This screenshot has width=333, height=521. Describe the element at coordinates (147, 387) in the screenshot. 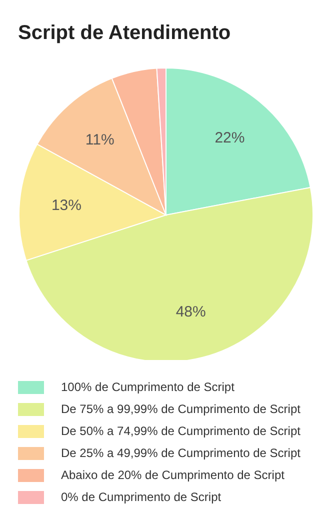

I see `legend-label: 100% de Cumprimento de Script` at that location.